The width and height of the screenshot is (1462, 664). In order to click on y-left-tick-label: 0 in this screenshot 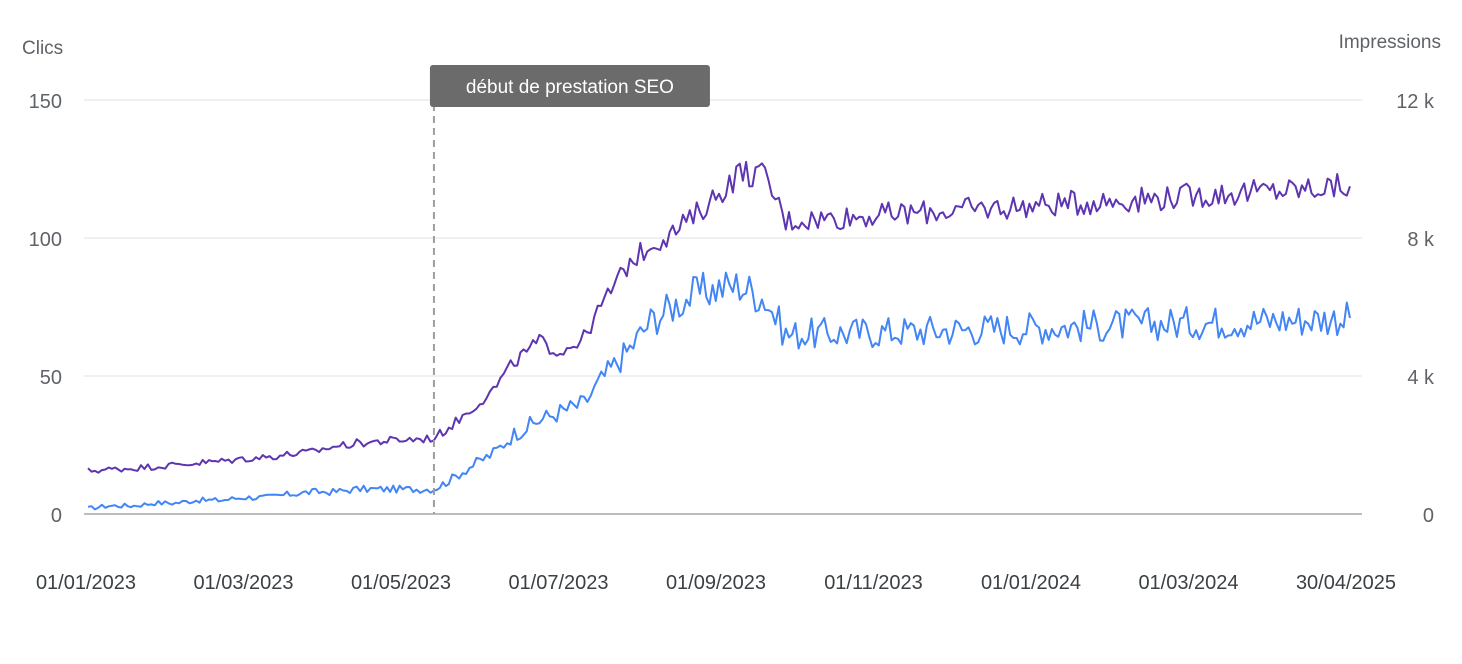, I will do `click(56, 516)`.